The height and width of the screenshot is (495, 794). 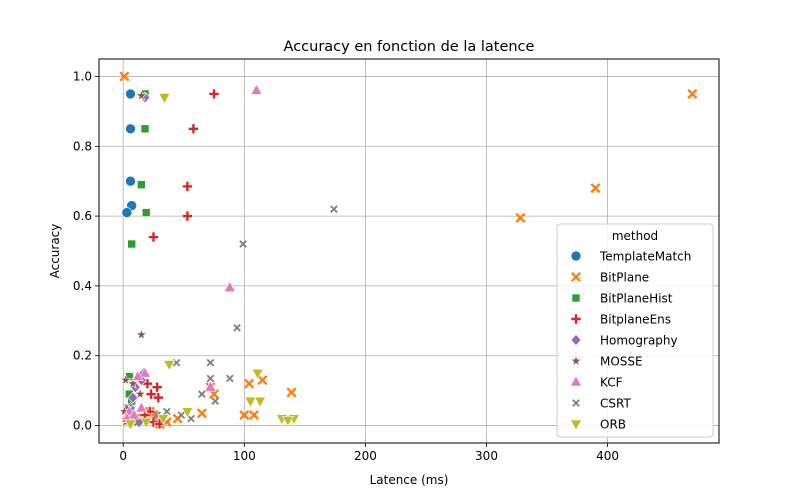 I want to click on legend-label-kcf: KCF, so click(x=611, y=383).